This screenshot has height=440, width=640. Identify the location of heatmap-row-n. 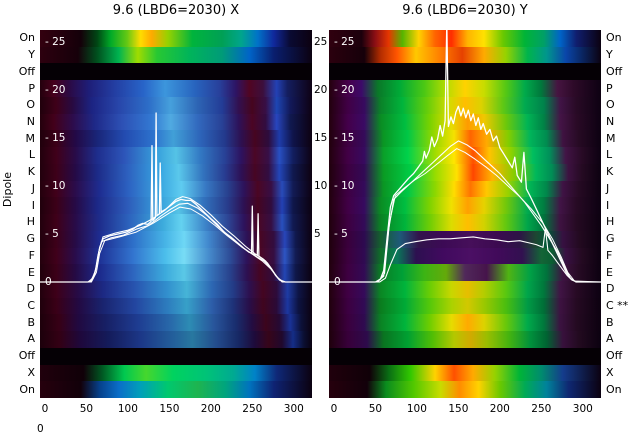
(176, 122).